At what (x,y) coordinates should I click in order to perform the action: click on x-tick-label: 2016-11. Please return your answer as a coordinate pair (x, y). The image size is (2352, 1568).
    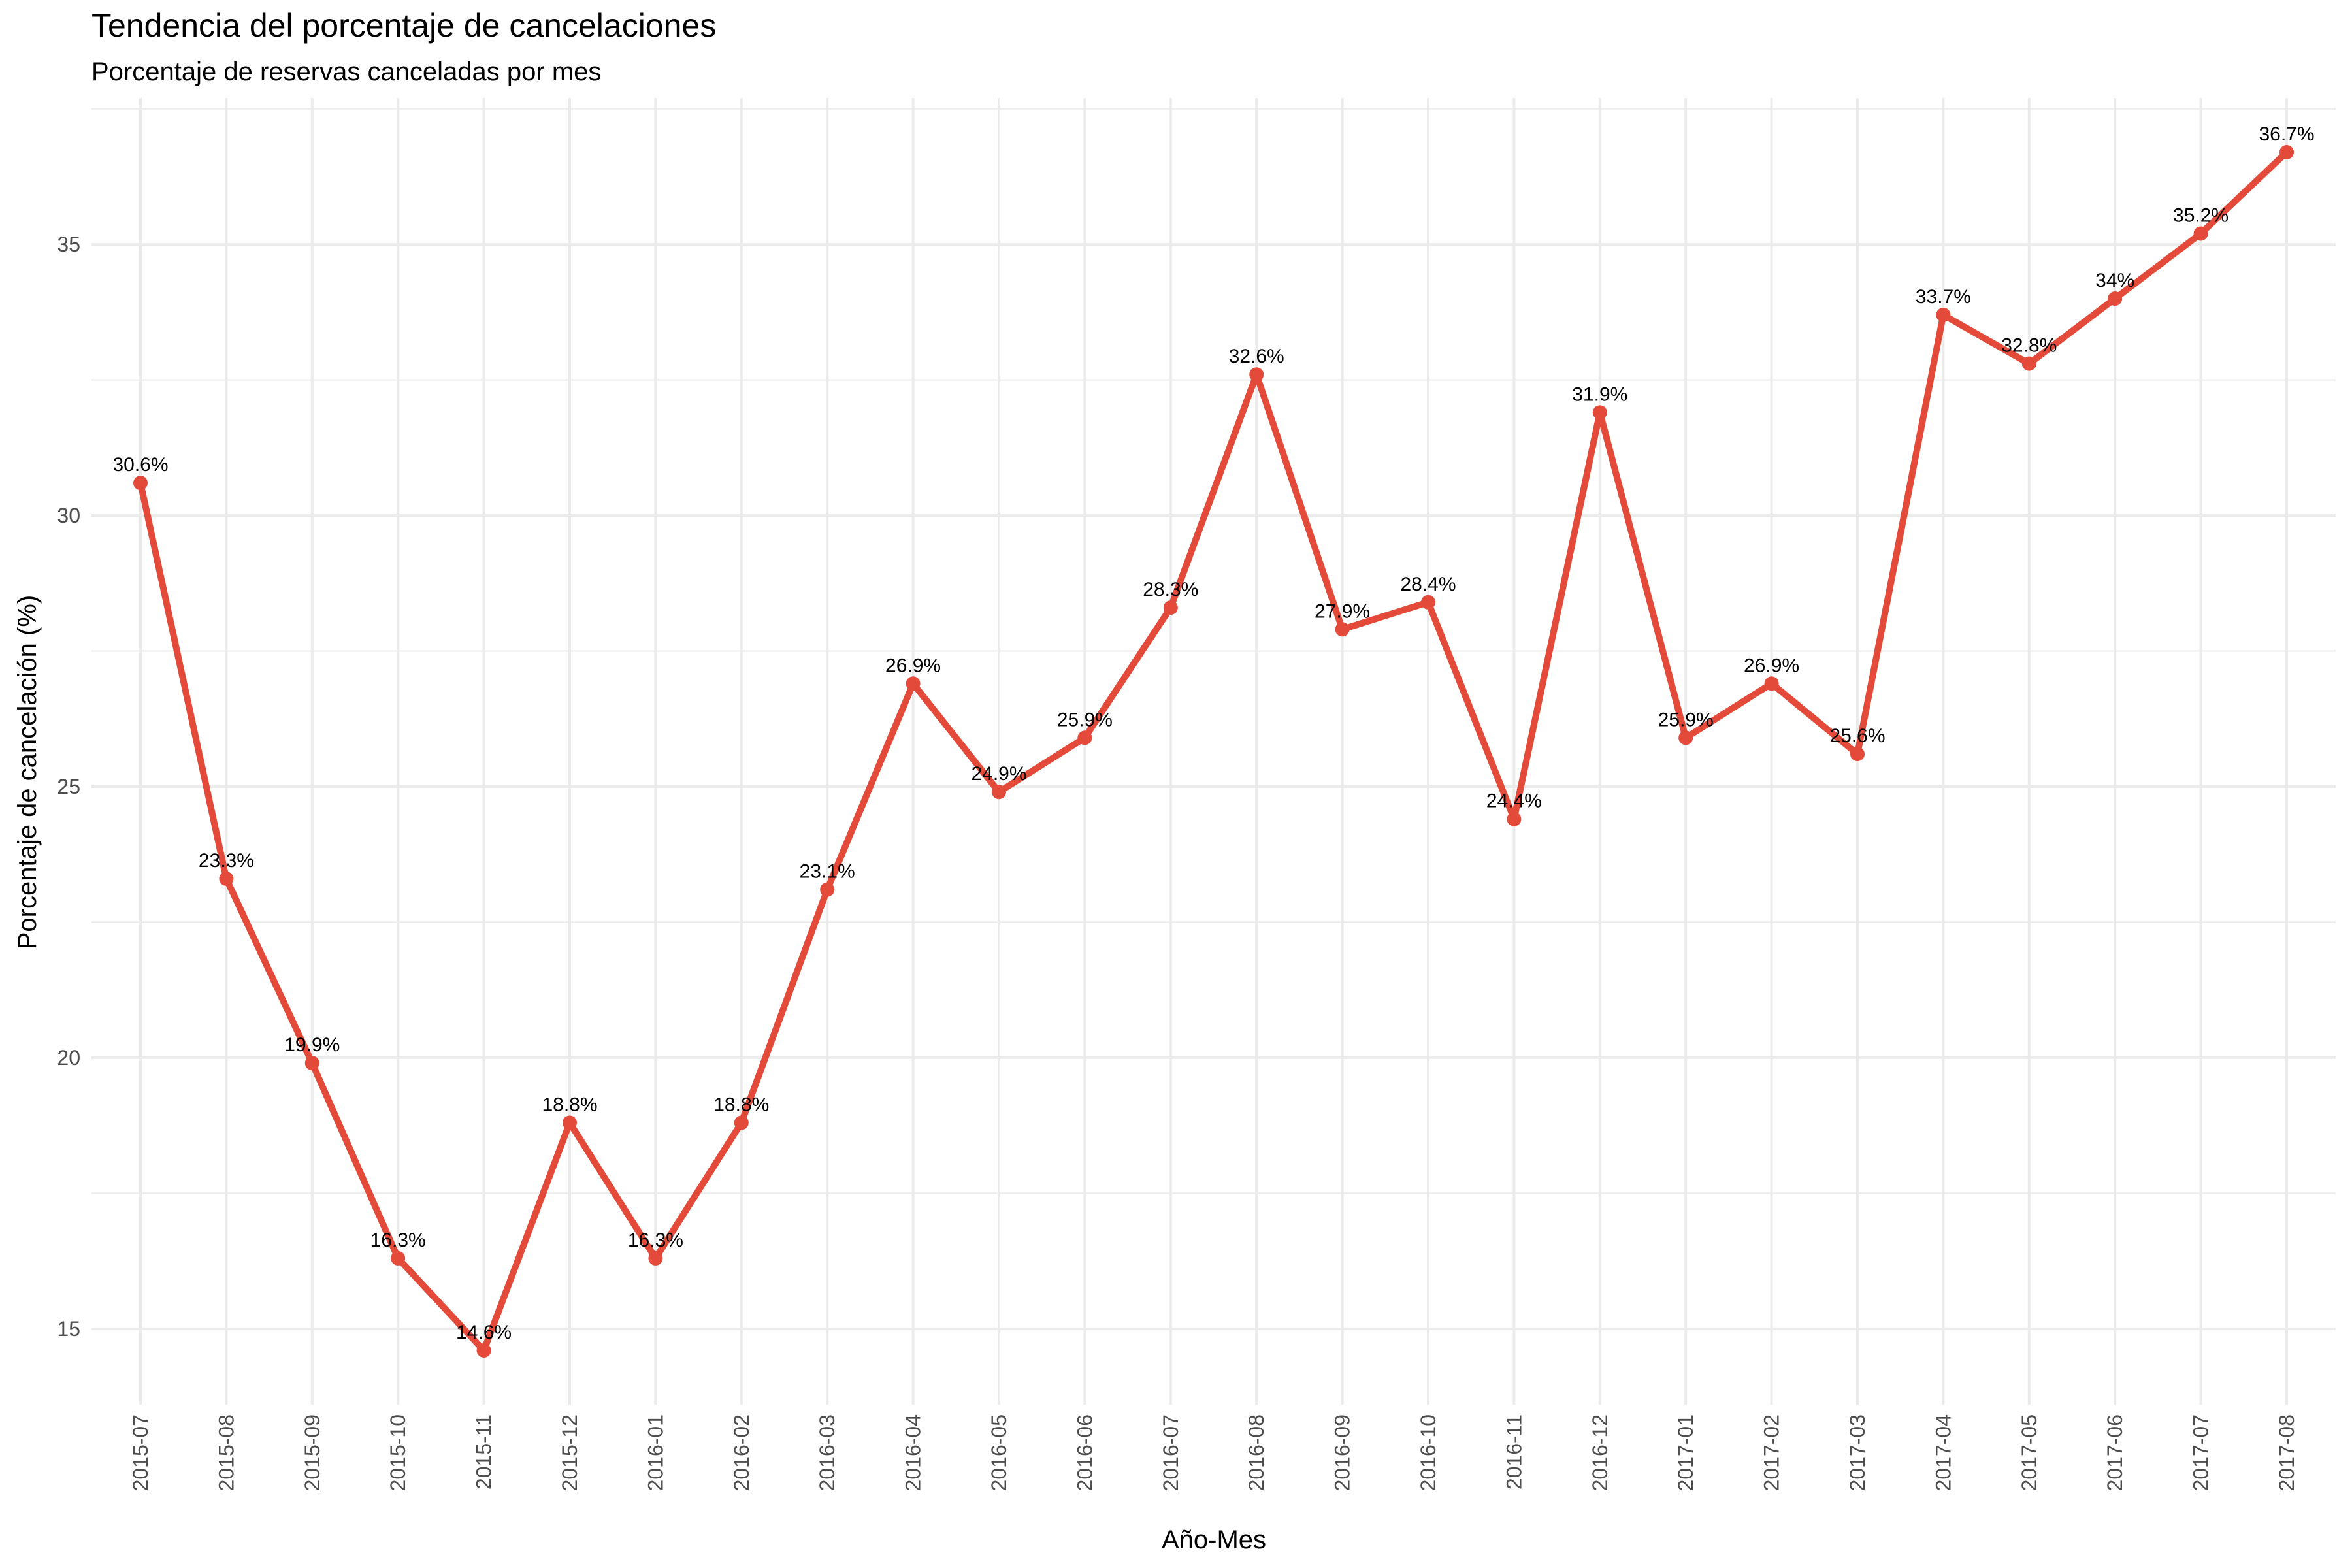
    Looking at the image, I should click on (1514, 1452).